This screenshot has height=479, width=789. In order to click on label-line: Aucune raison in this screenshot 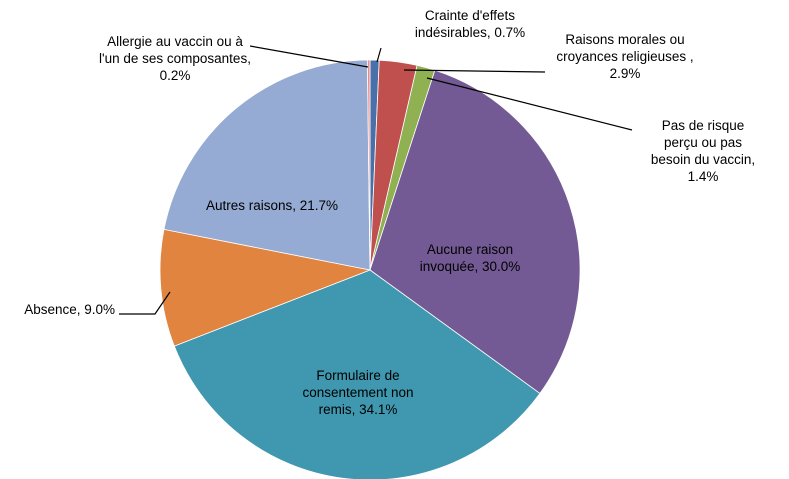, I will do `click(470, 249)`.